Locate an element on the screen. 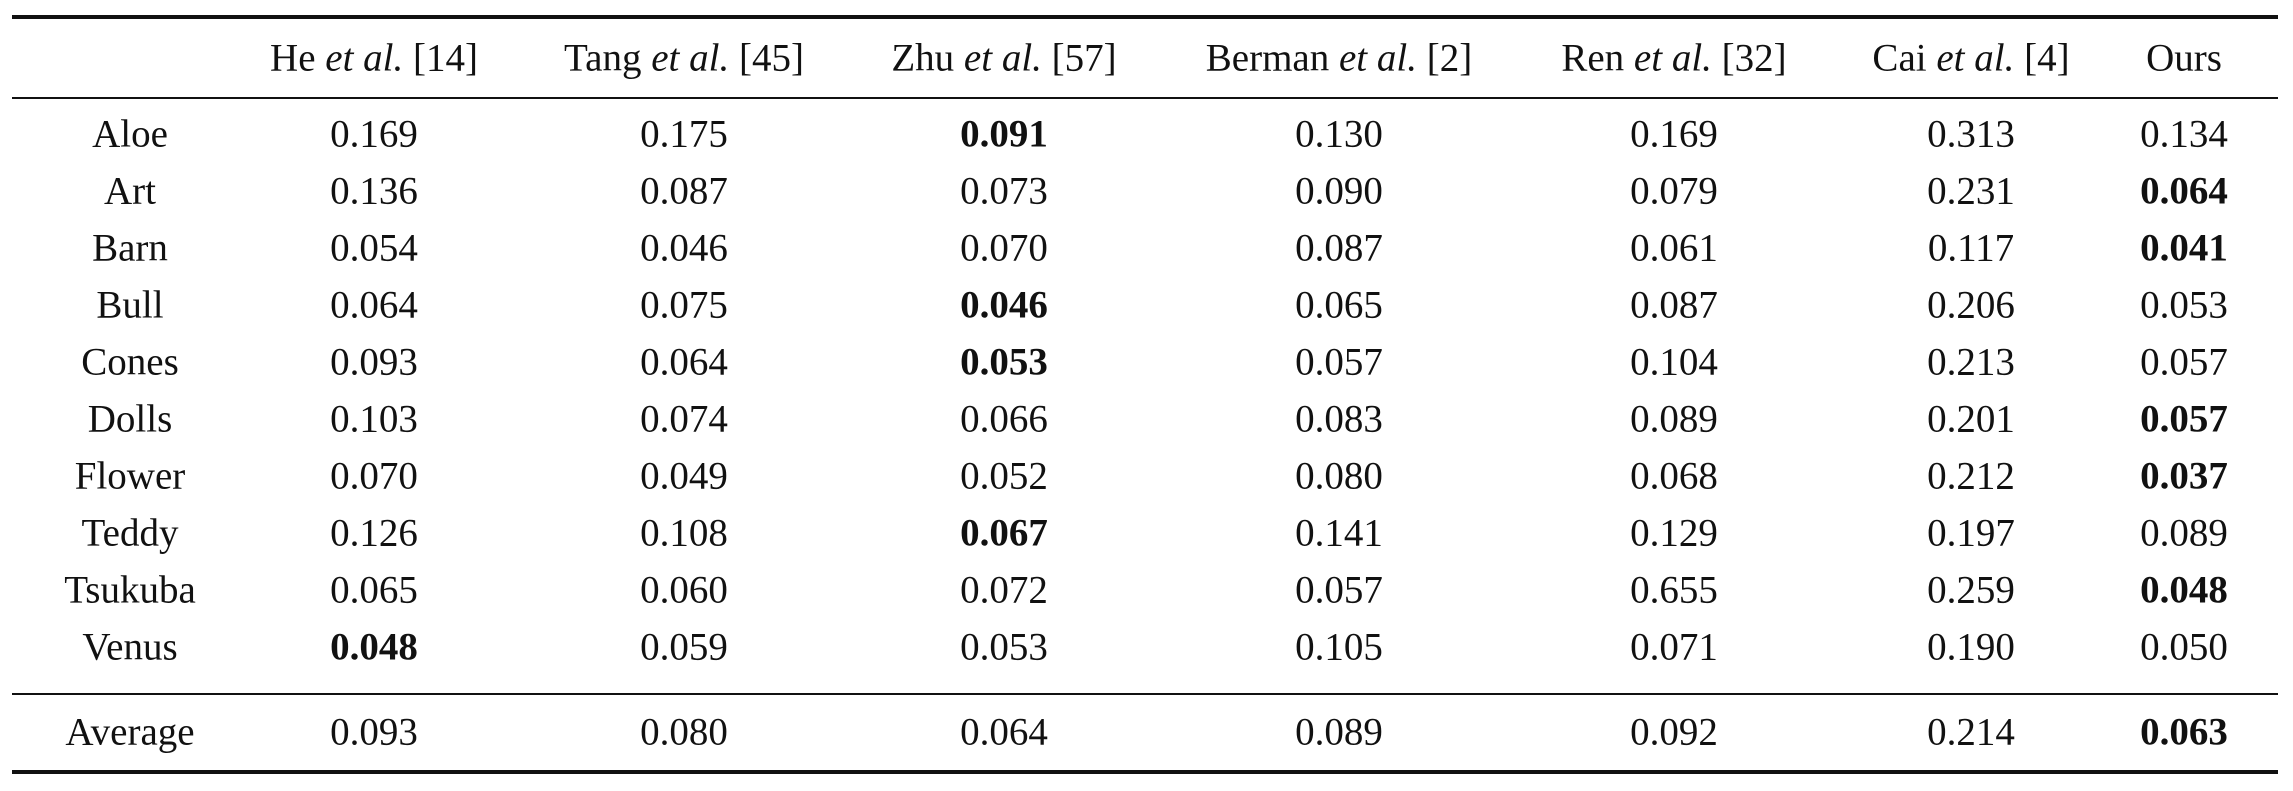 The width and height of the screenshot is (2293, 791). author: Zhu is located at coordinates (923, 58).